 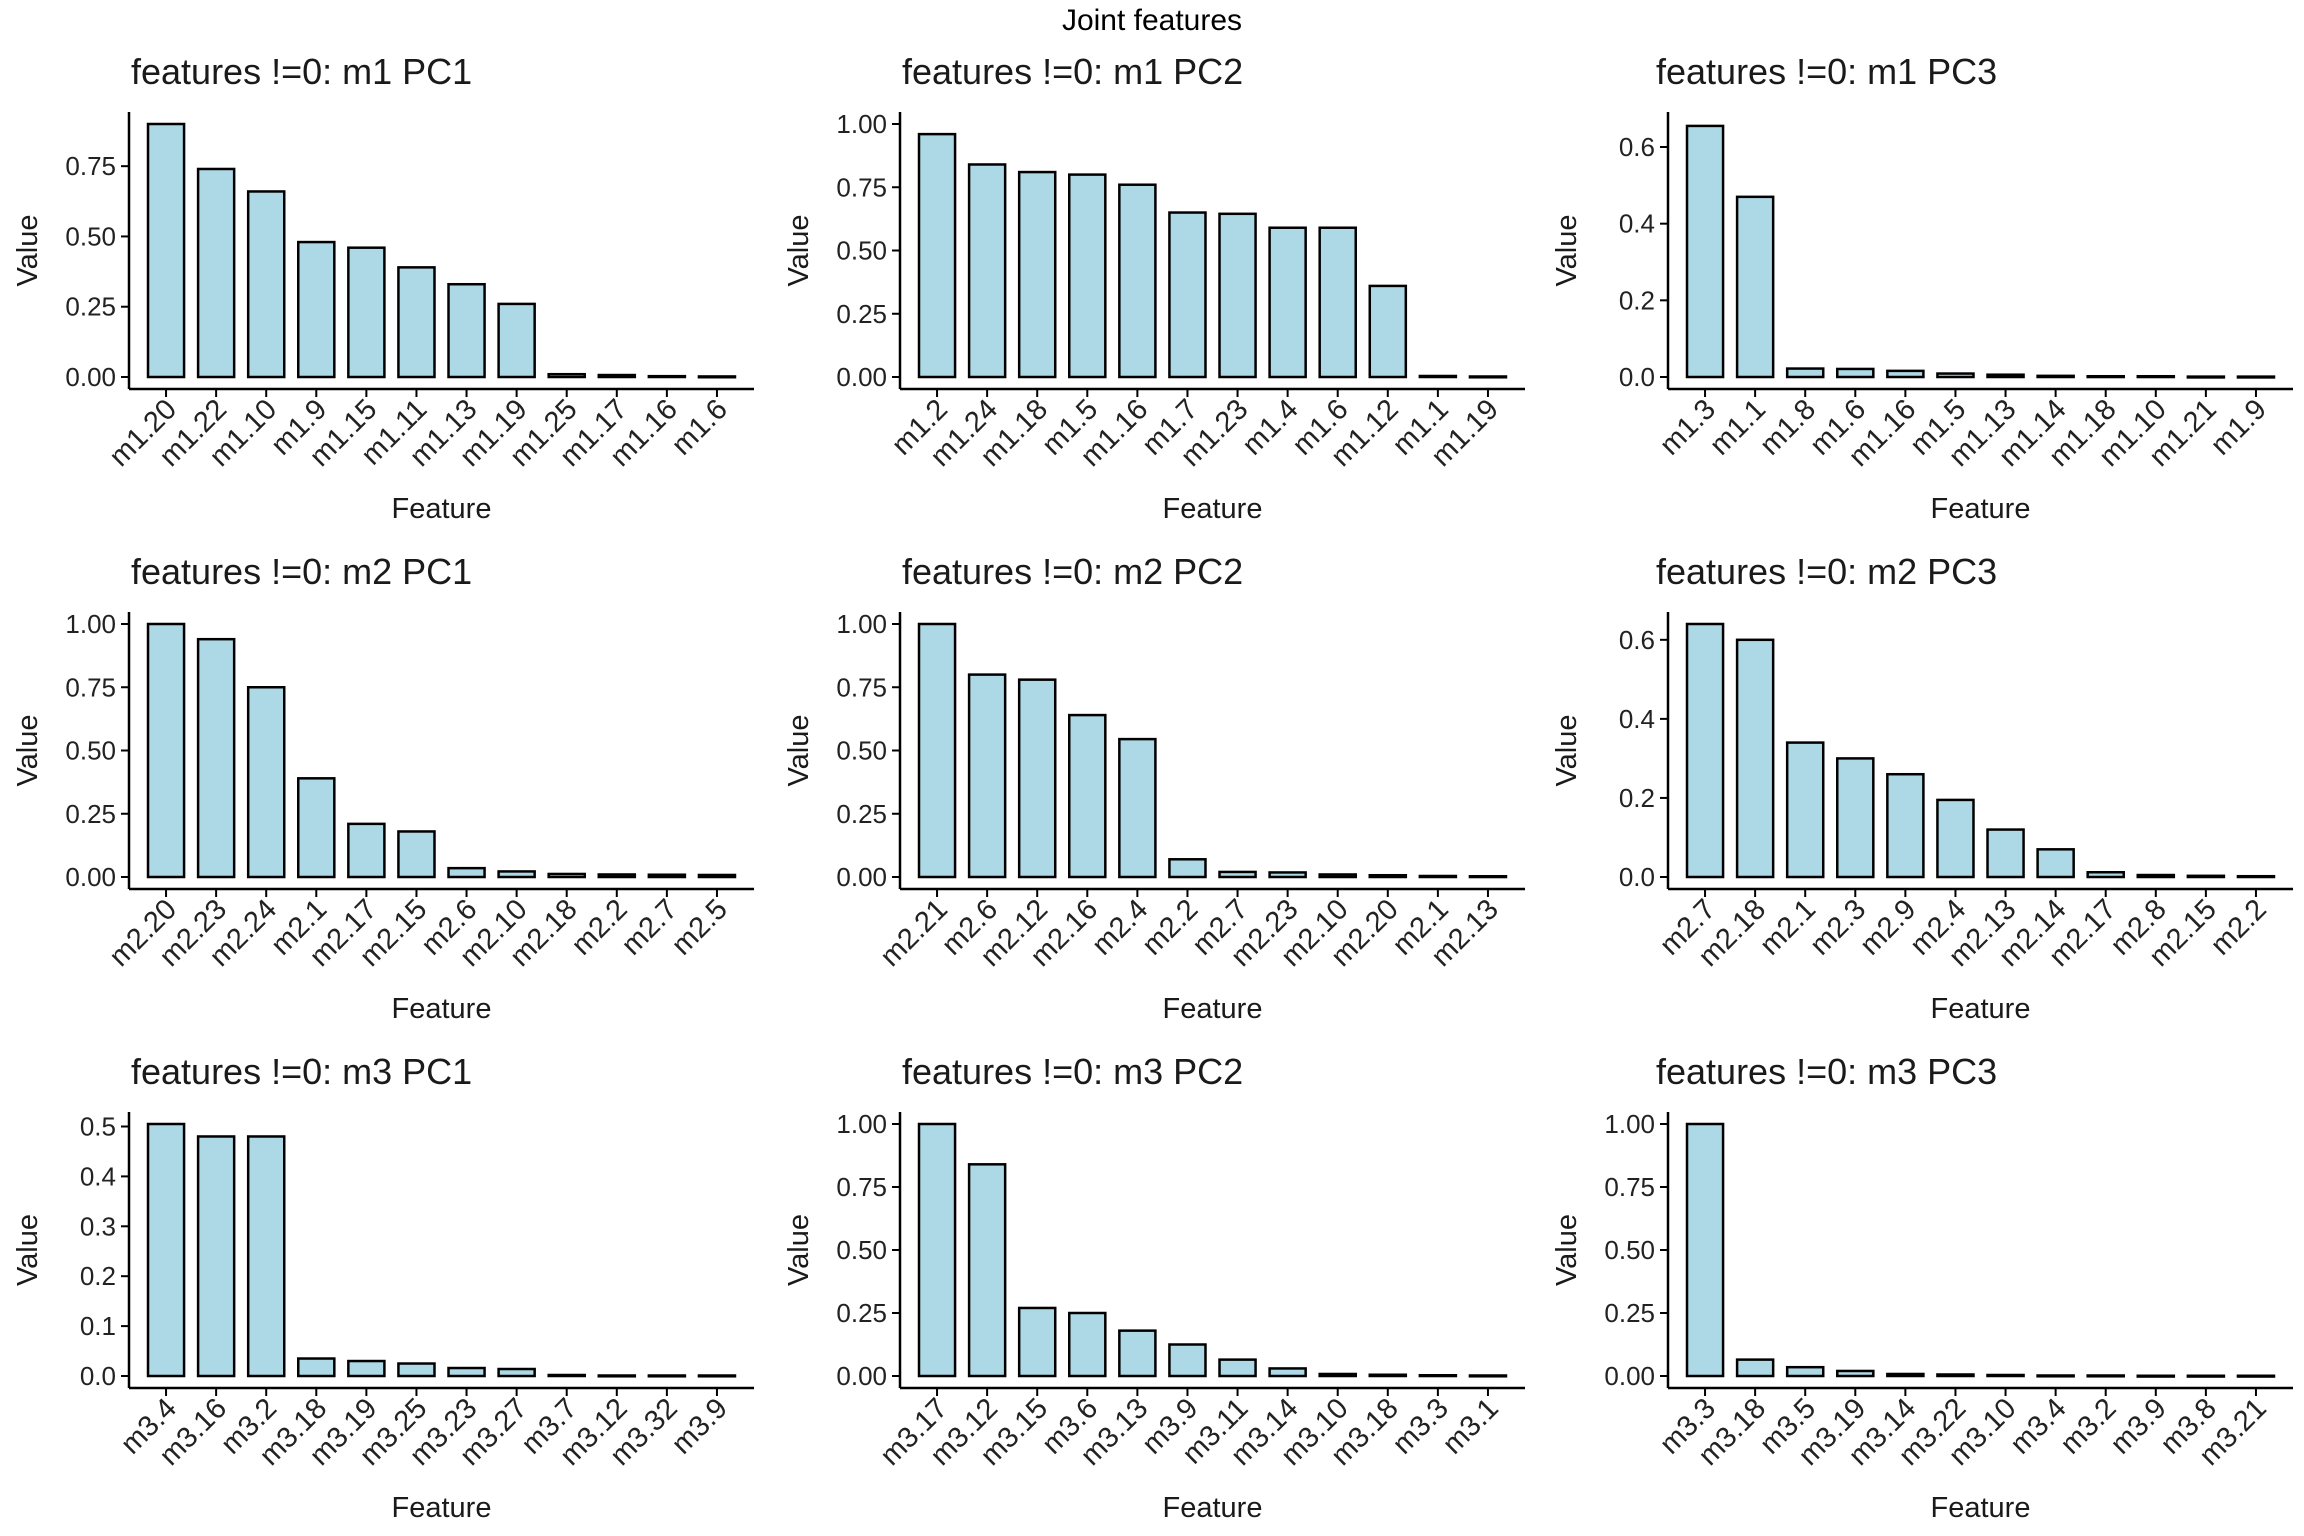 What do you see at coordinates (1471, 1426) in the screenshot?
I see `x-tick-label: m3.1` at bounding box center [1471, 1426].